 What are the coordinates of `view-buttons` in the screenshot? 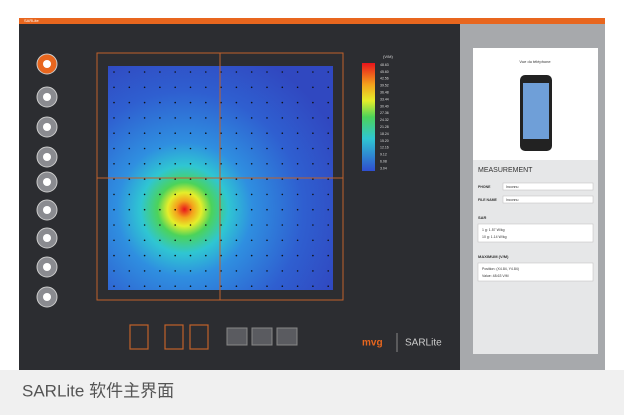 It's located at (169, 337).